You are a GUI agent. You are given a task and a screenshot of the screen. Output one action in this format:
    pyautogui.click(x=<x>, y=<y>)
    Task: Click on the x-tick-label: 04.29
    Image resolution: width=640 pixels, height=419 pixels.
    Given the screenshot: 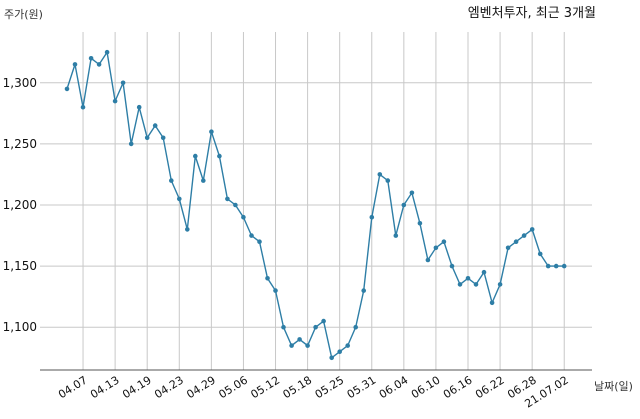 What is the action you would take?
    pyautogui.click(x=201, y=388)
    